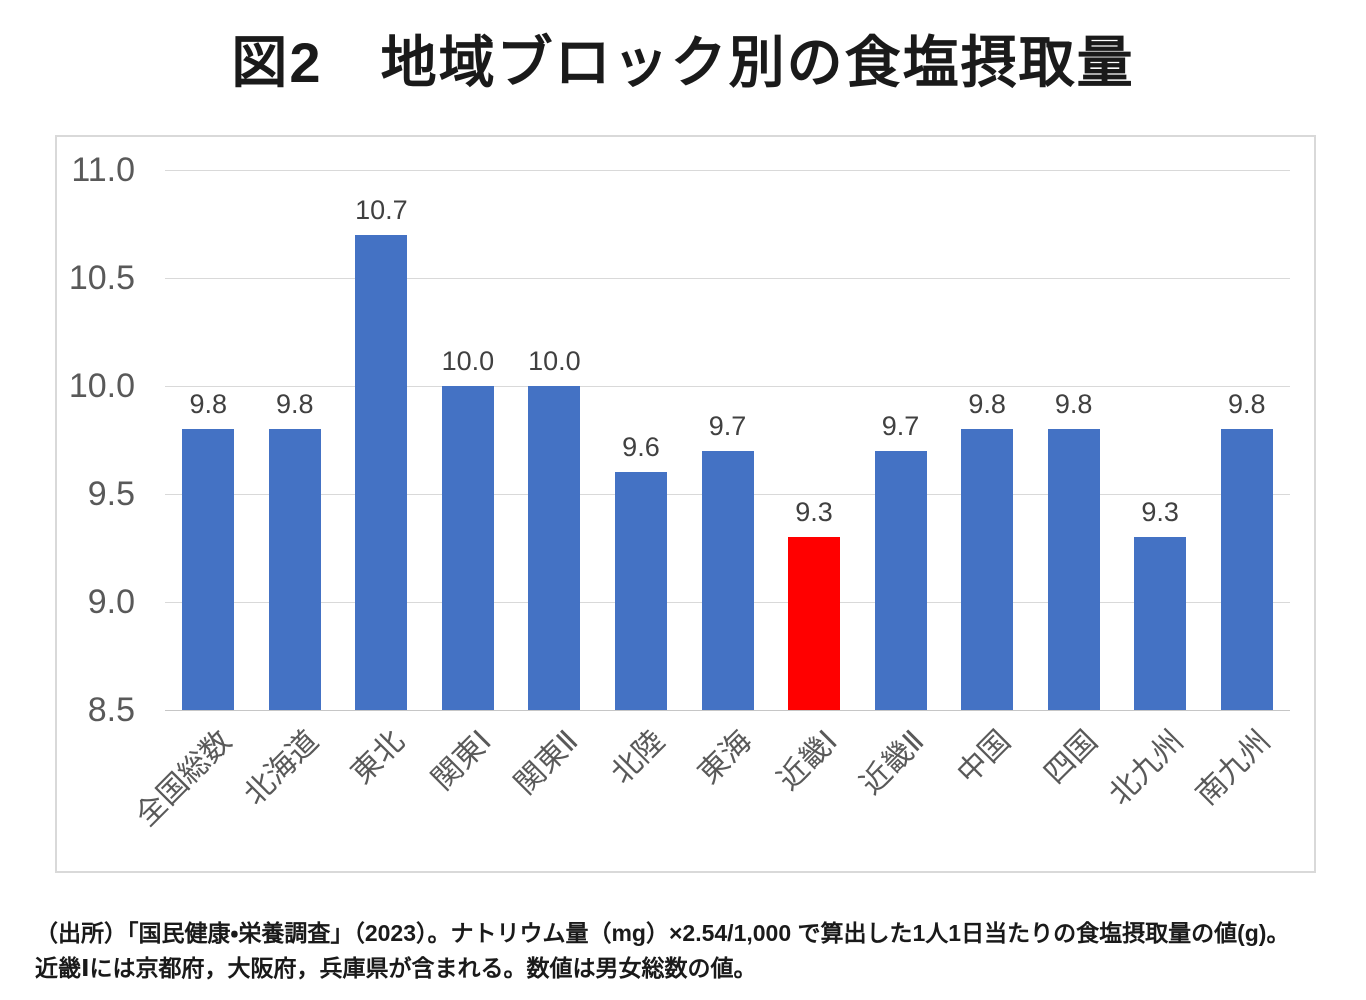 Image resolution: width=1366 pixels, height=1000 pixels. What do you see at coordinates (814, 623) in the screenshot?
I see `bar-近畿Ⅰ-highlighted` at bounding box center [814, 623].